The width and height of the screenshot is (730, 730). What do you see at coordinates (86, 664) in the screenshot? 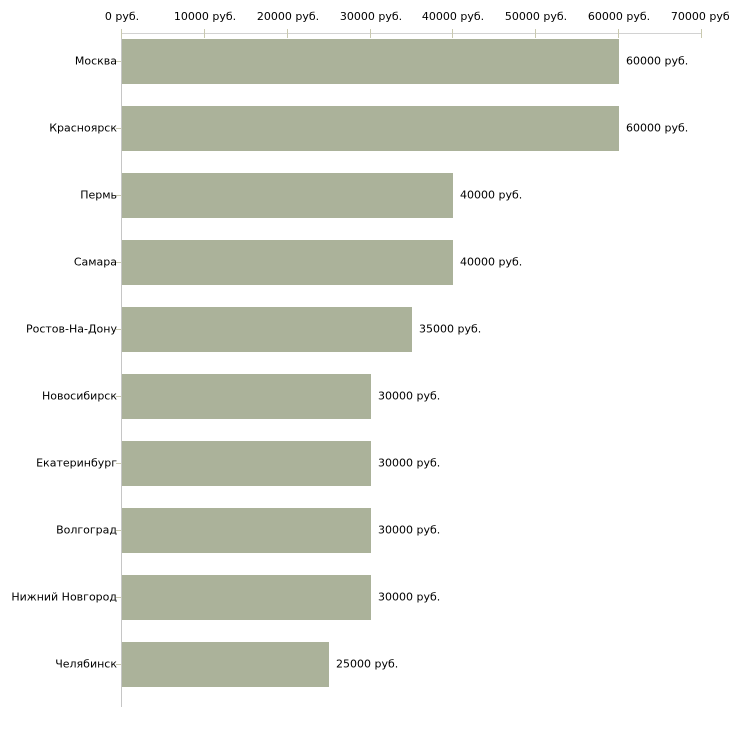
I see `category-label: Челябинск` at bounding box center [86, 664].